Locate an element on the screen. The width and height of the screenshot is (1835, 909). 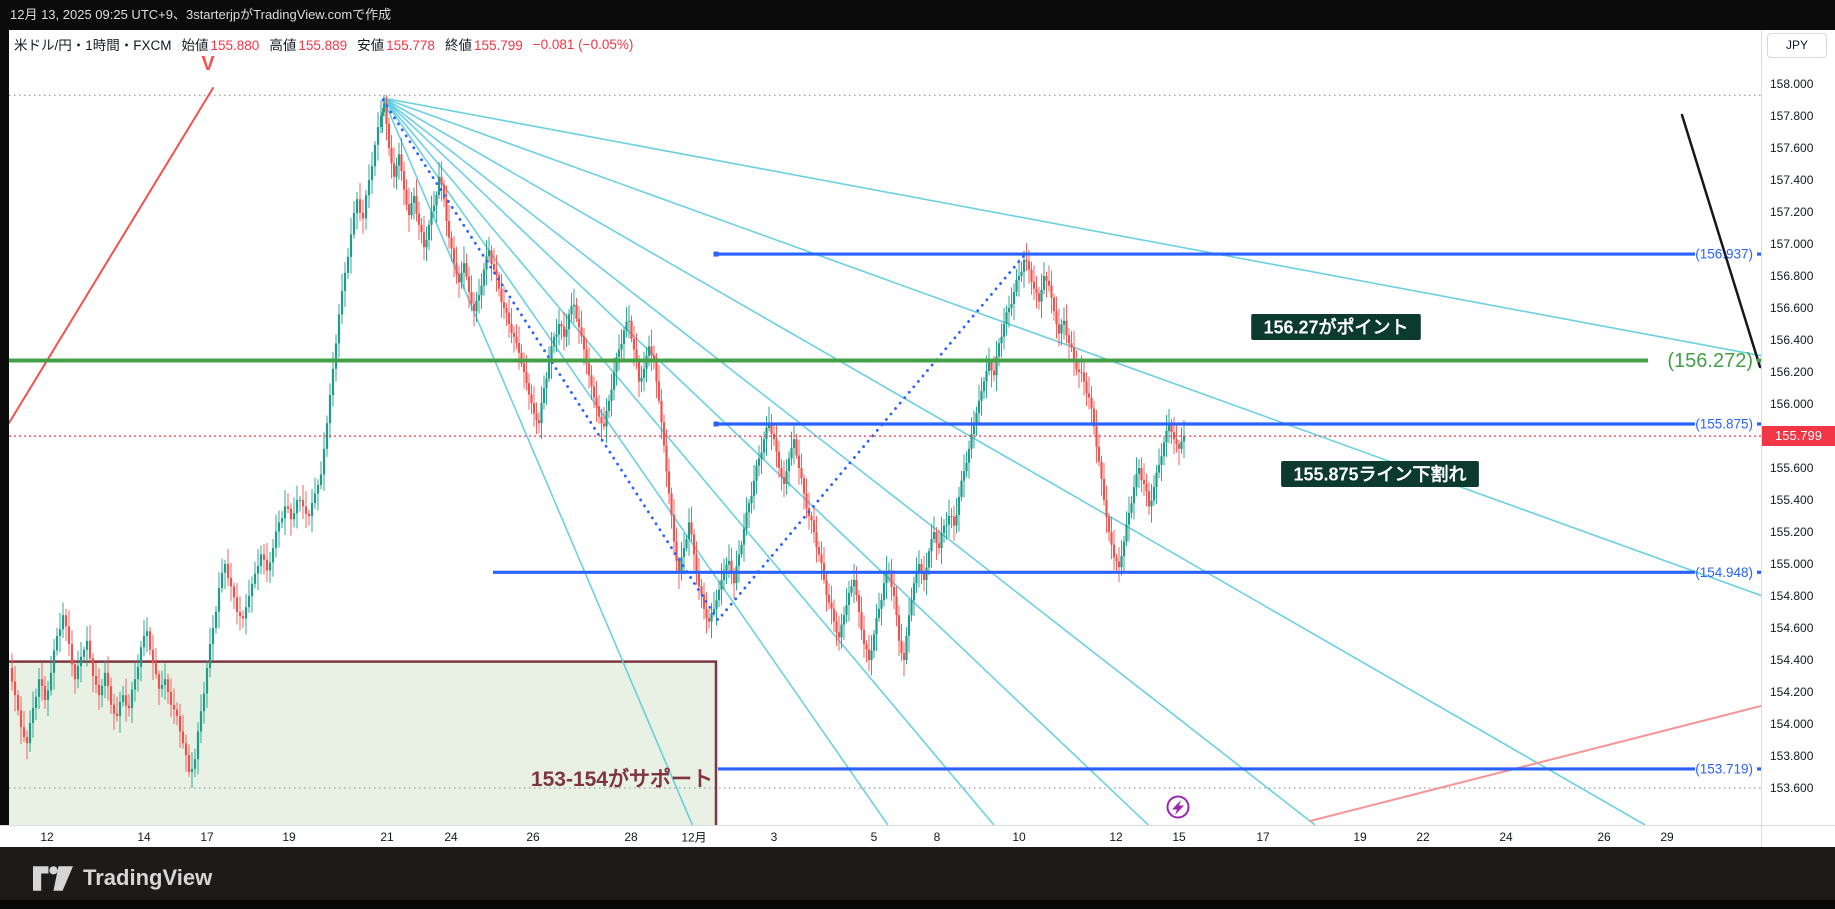
support-153-154-text: 153-154がサポート is located at coordinates (622, 779).